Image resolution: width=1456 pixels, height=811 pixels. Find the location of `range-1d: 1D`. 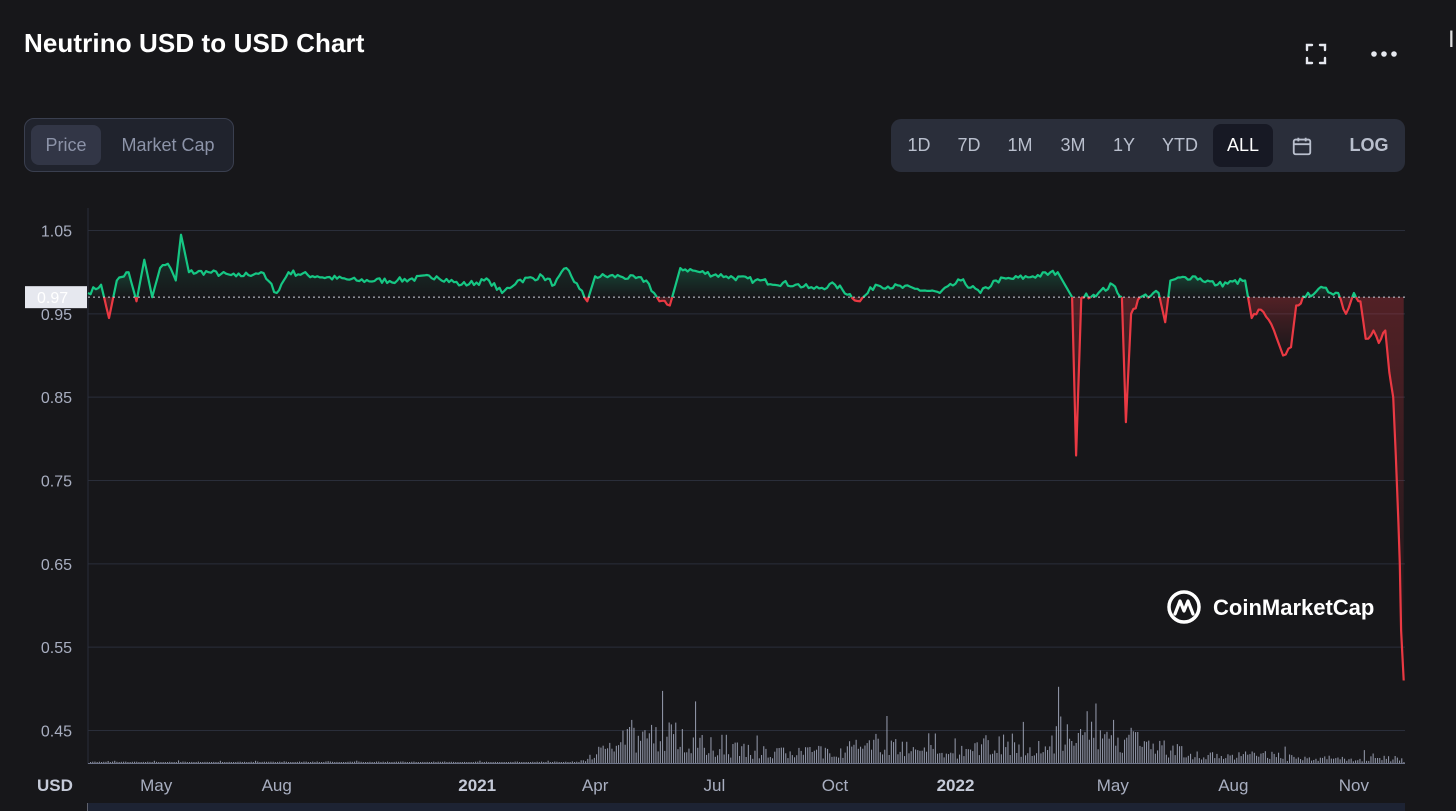

range-1d: 1D is located at coordinates (919, 145).